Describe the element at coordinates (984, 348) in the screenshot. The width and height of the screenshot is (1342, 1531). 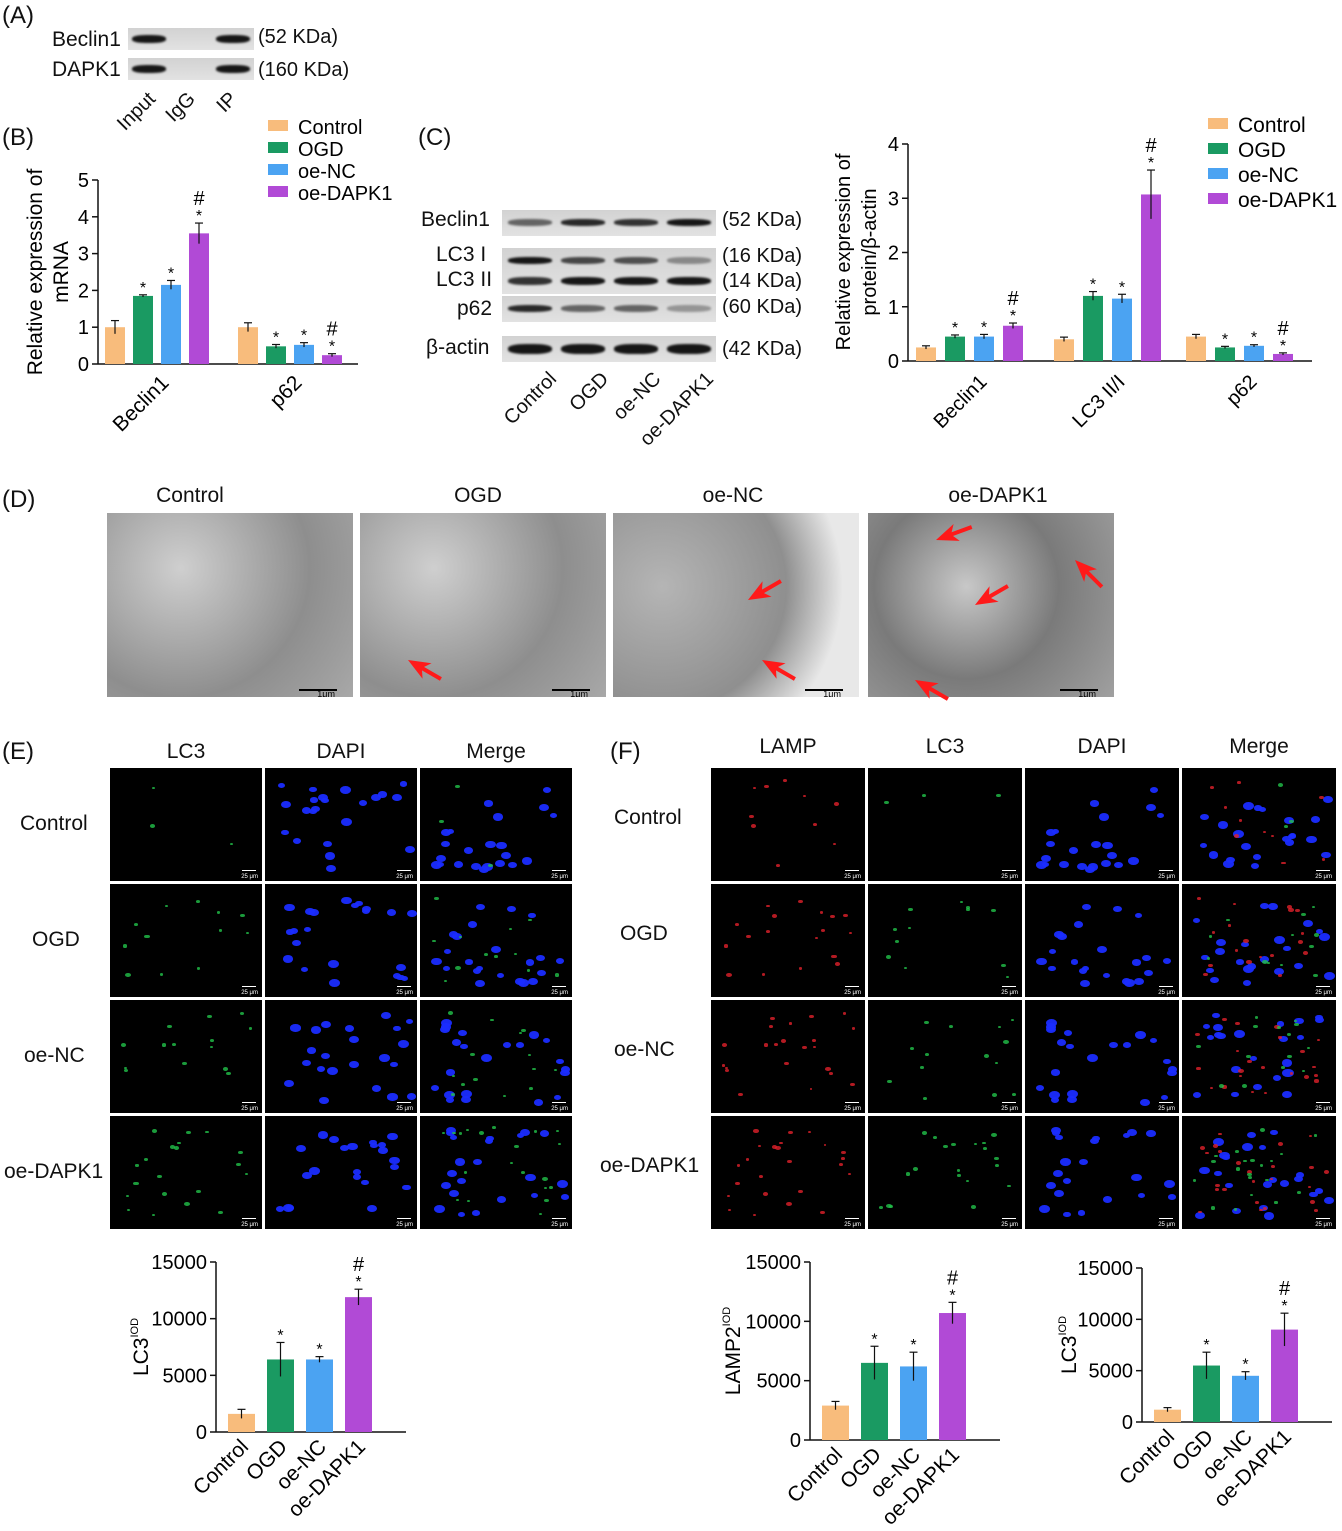
I see `bar` at that location.